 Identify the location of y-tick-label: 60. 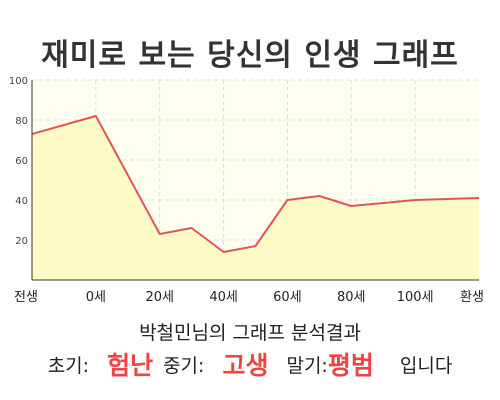
(21, 161).